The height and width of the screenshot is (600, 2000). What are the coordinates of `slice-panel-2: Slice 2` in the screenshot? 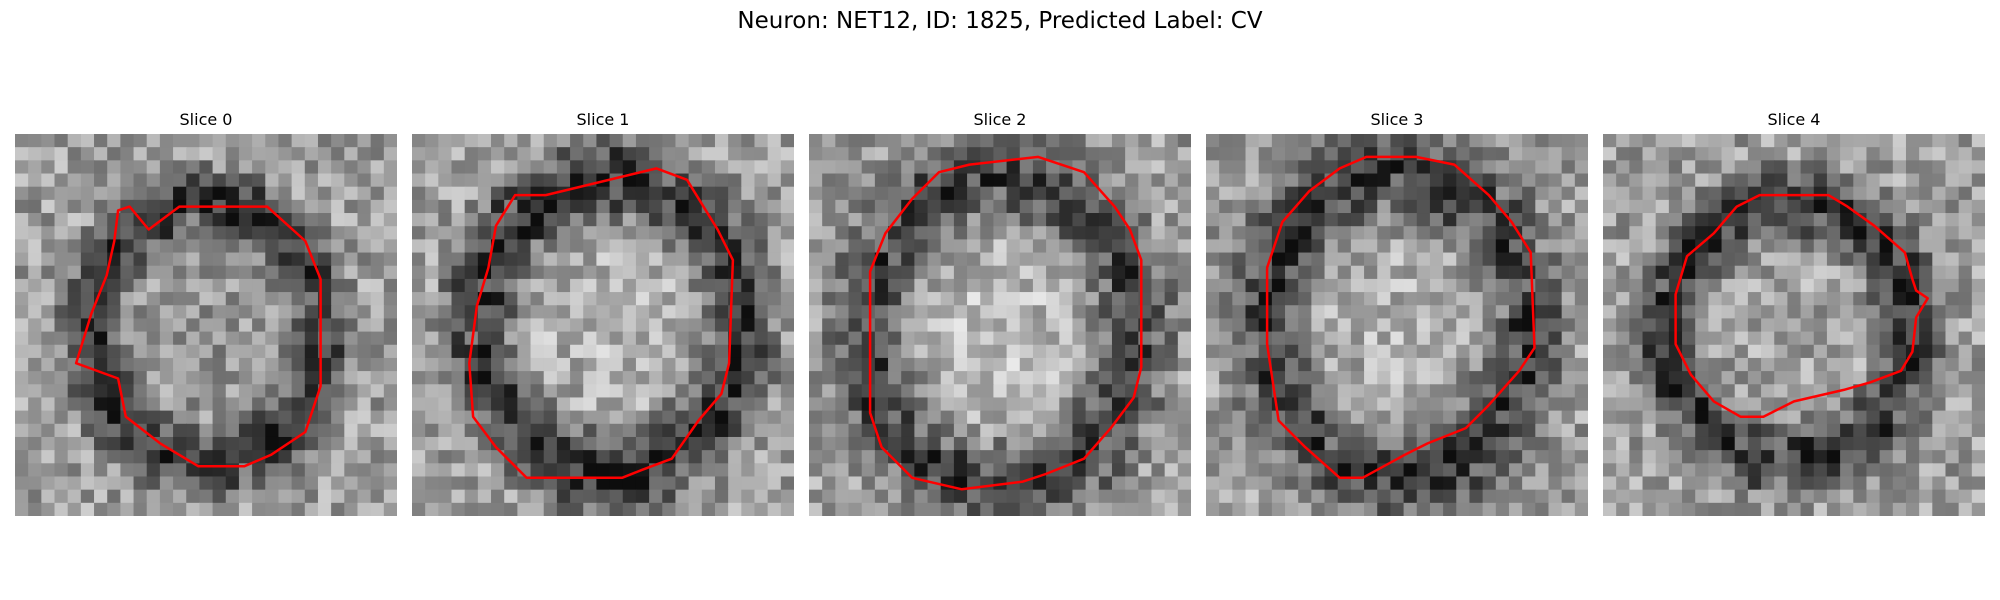 It's located at (1000, 312).